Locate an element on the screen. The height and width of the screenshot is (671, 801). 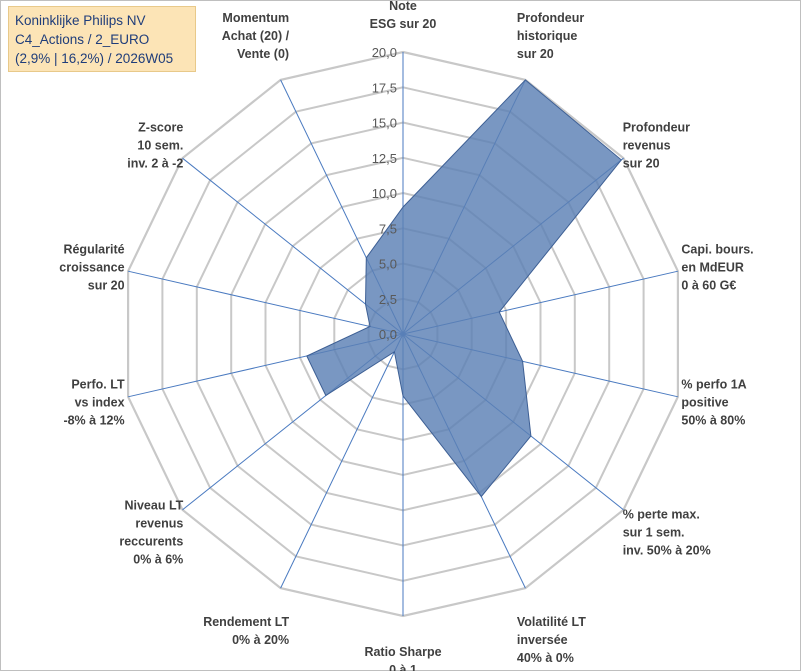
category-label: C4_Actions / 2_EURO is located at coordinates (82, 39).